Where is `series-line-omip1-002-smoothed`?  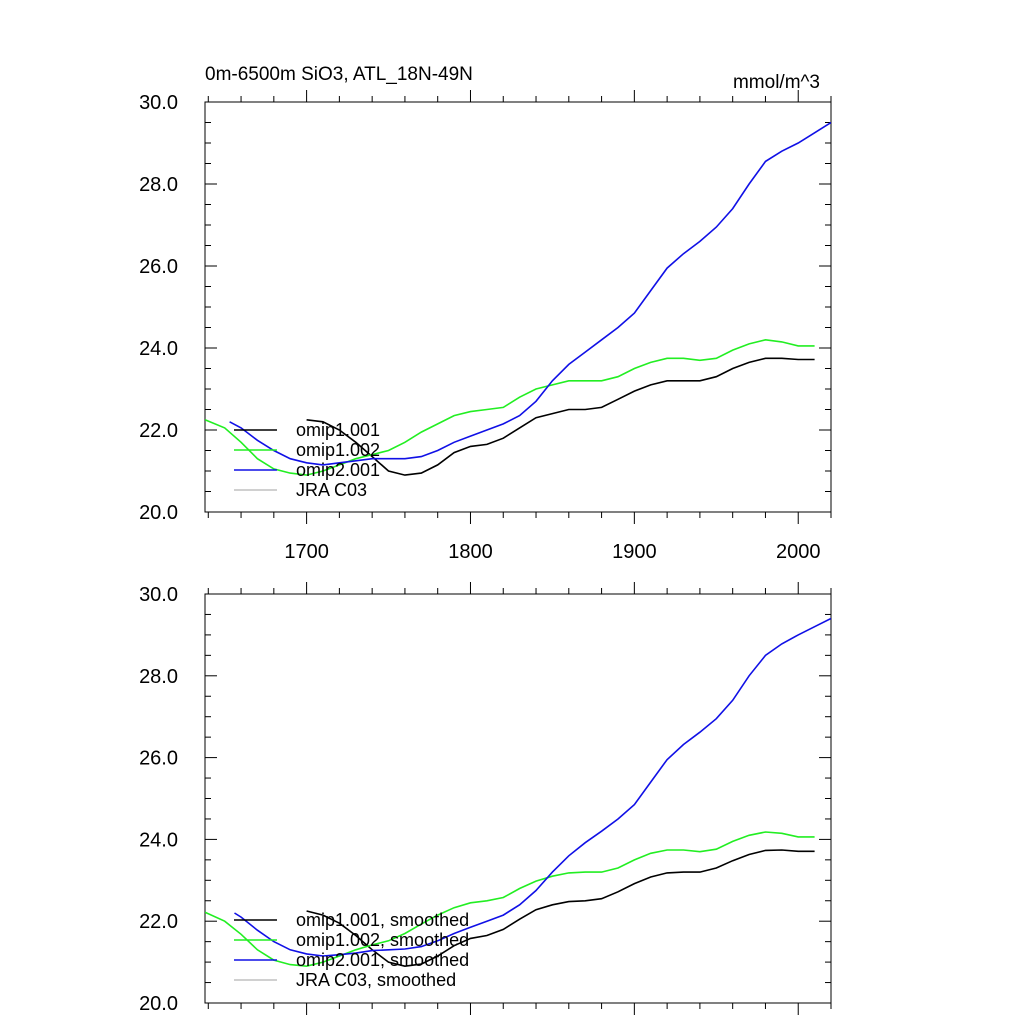
series-line-omip1-002-smoothed is located at coordinates (510, 899).